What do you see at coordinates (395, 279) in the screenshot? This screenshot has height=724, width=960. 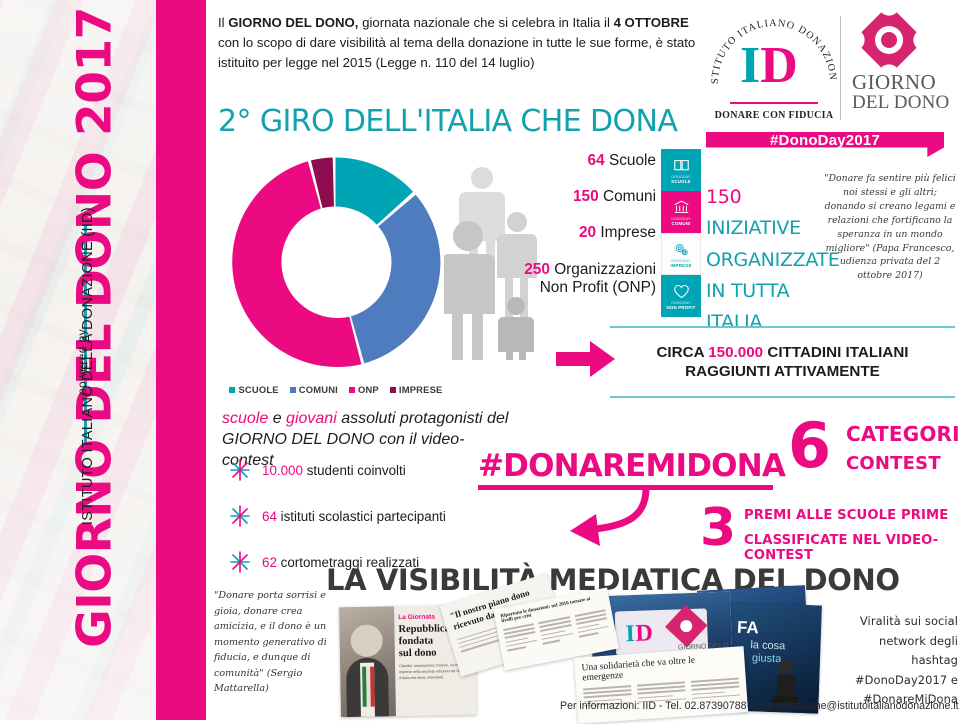 I see `donut-slice-comuni` at bounding box center [395, 279].